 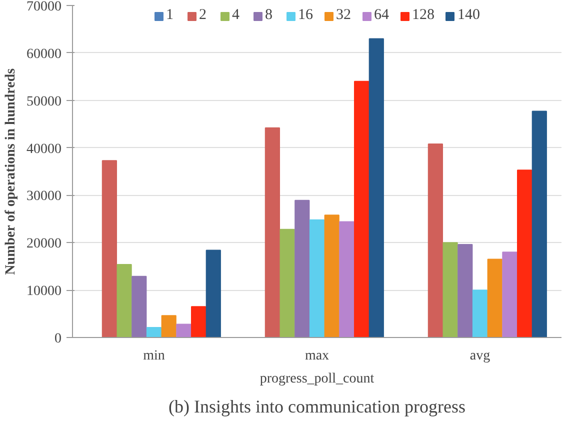 I want to click on y-tick-label: 30000, so click(x=44, y=196).